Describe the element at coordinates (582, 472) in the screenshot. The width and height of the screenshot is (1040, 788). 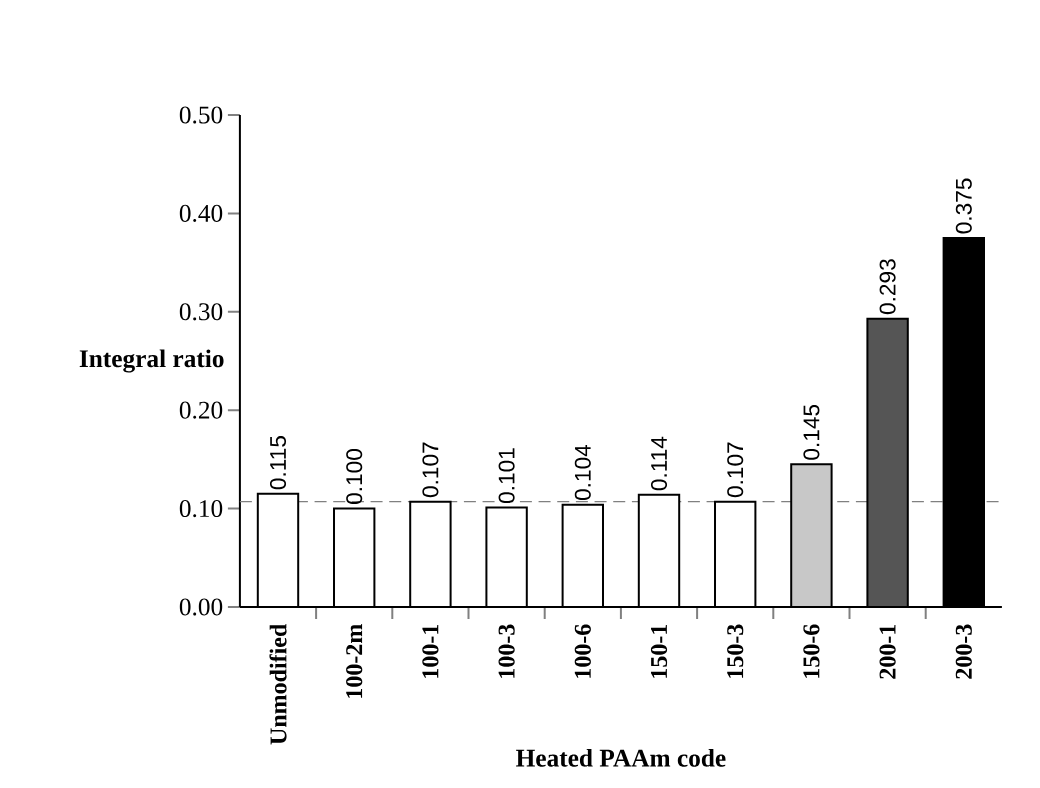
I see `data-label: 0.104` at that location.